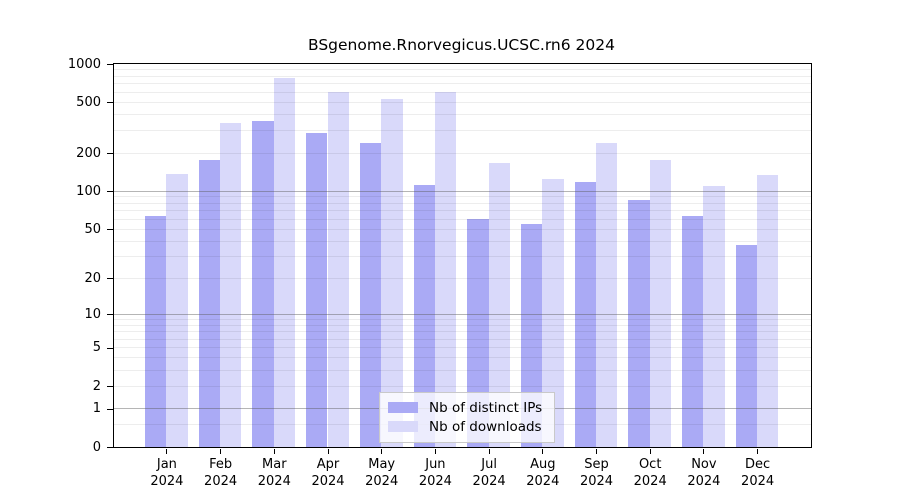 Image resolution: width=900 pixels, height=500 pixels. What do you see at coordinates (403, 407) in the screenshot?
I see `legend-swatch-distinct-ips` at bounding box center [403, 407].